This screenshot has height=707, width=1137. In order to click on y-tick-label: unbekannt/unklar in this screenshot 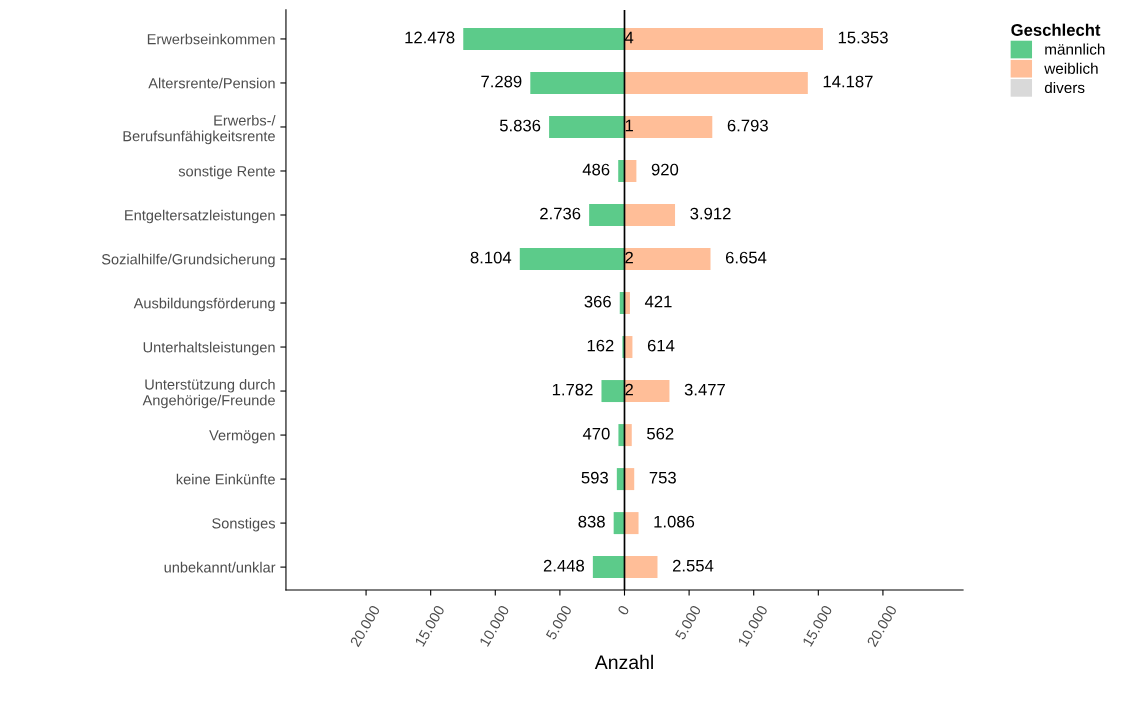, I will do `click(220, 567)`.